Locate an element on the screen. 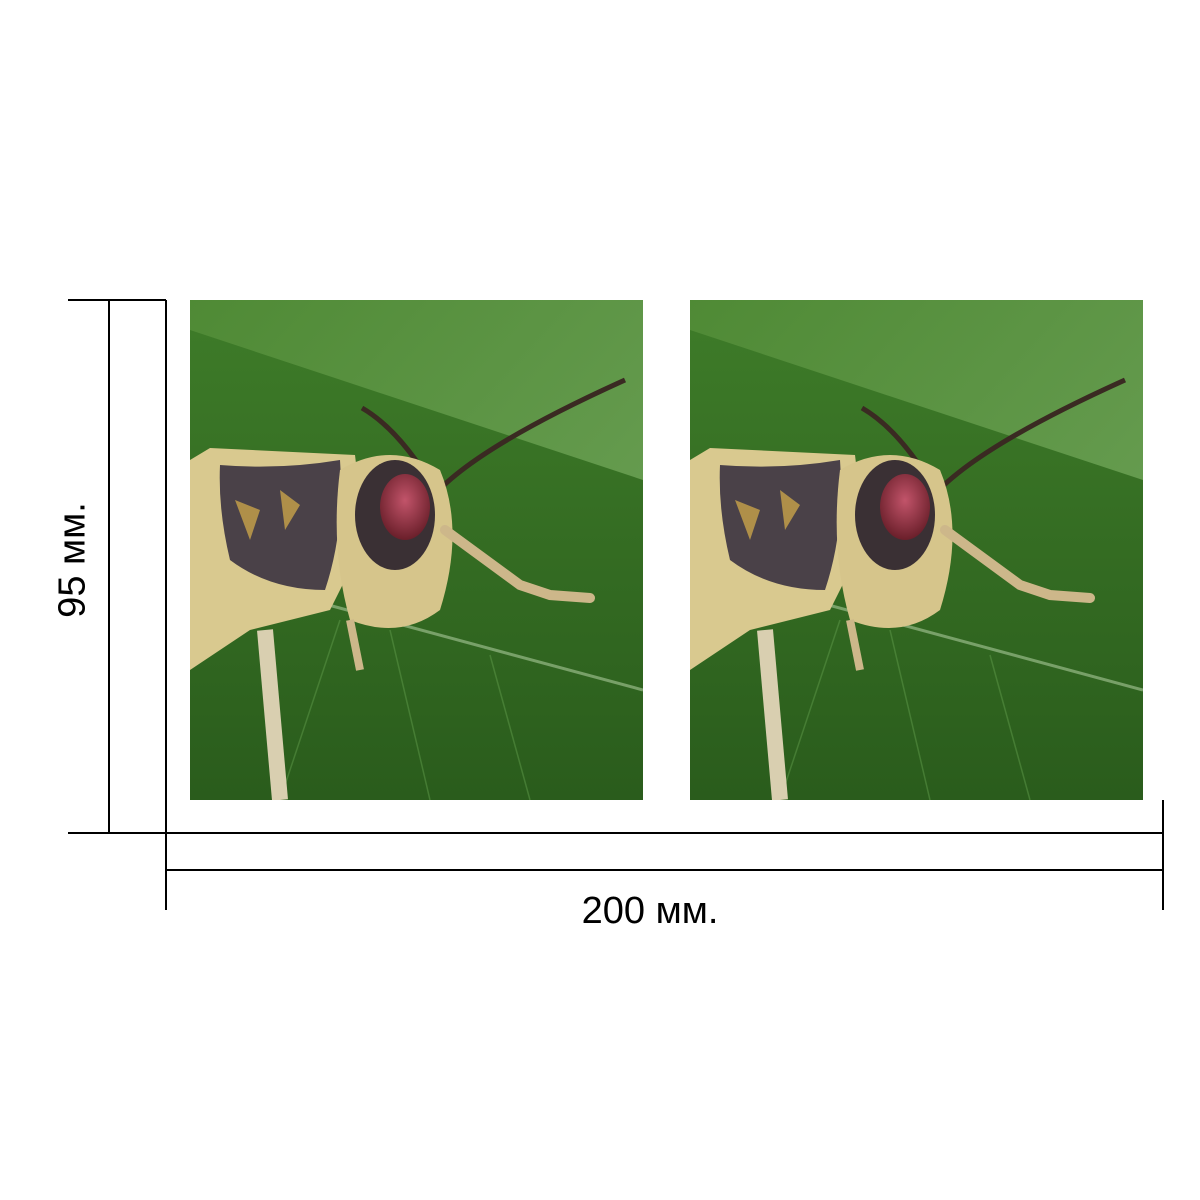 This screenshot has height=1200, width=1200. height-label: 95 мм. is located at coordinates (72, 560).